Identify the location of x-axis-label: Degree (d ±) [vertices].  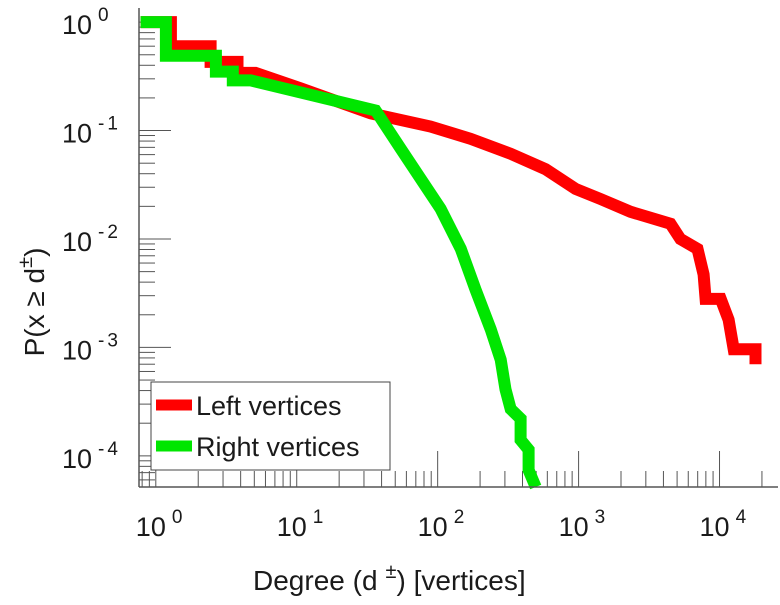
(389, 578).